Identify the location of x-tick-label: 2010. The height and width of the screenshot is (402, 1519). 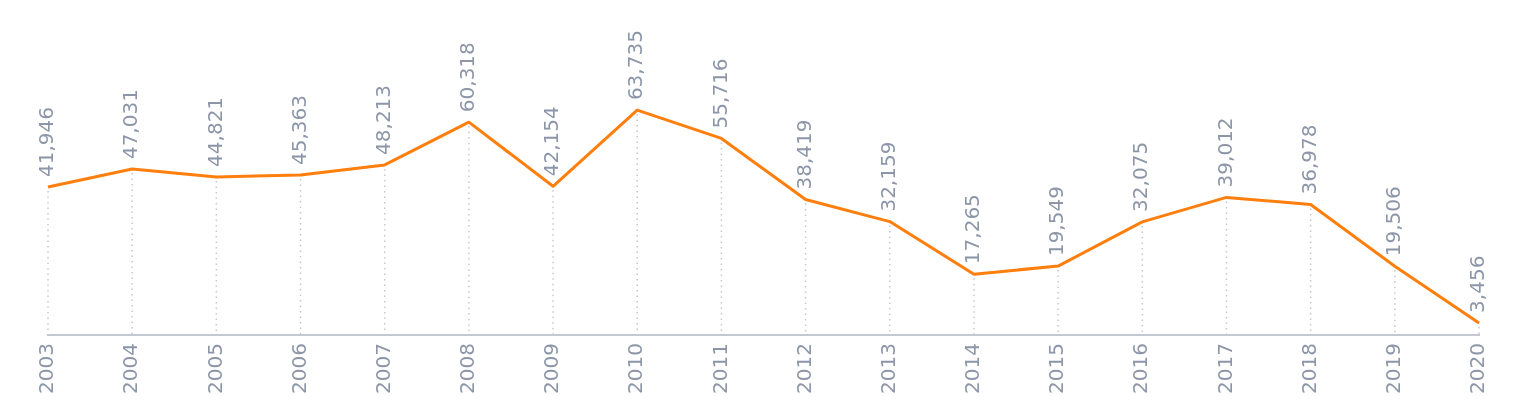
(635, 369).